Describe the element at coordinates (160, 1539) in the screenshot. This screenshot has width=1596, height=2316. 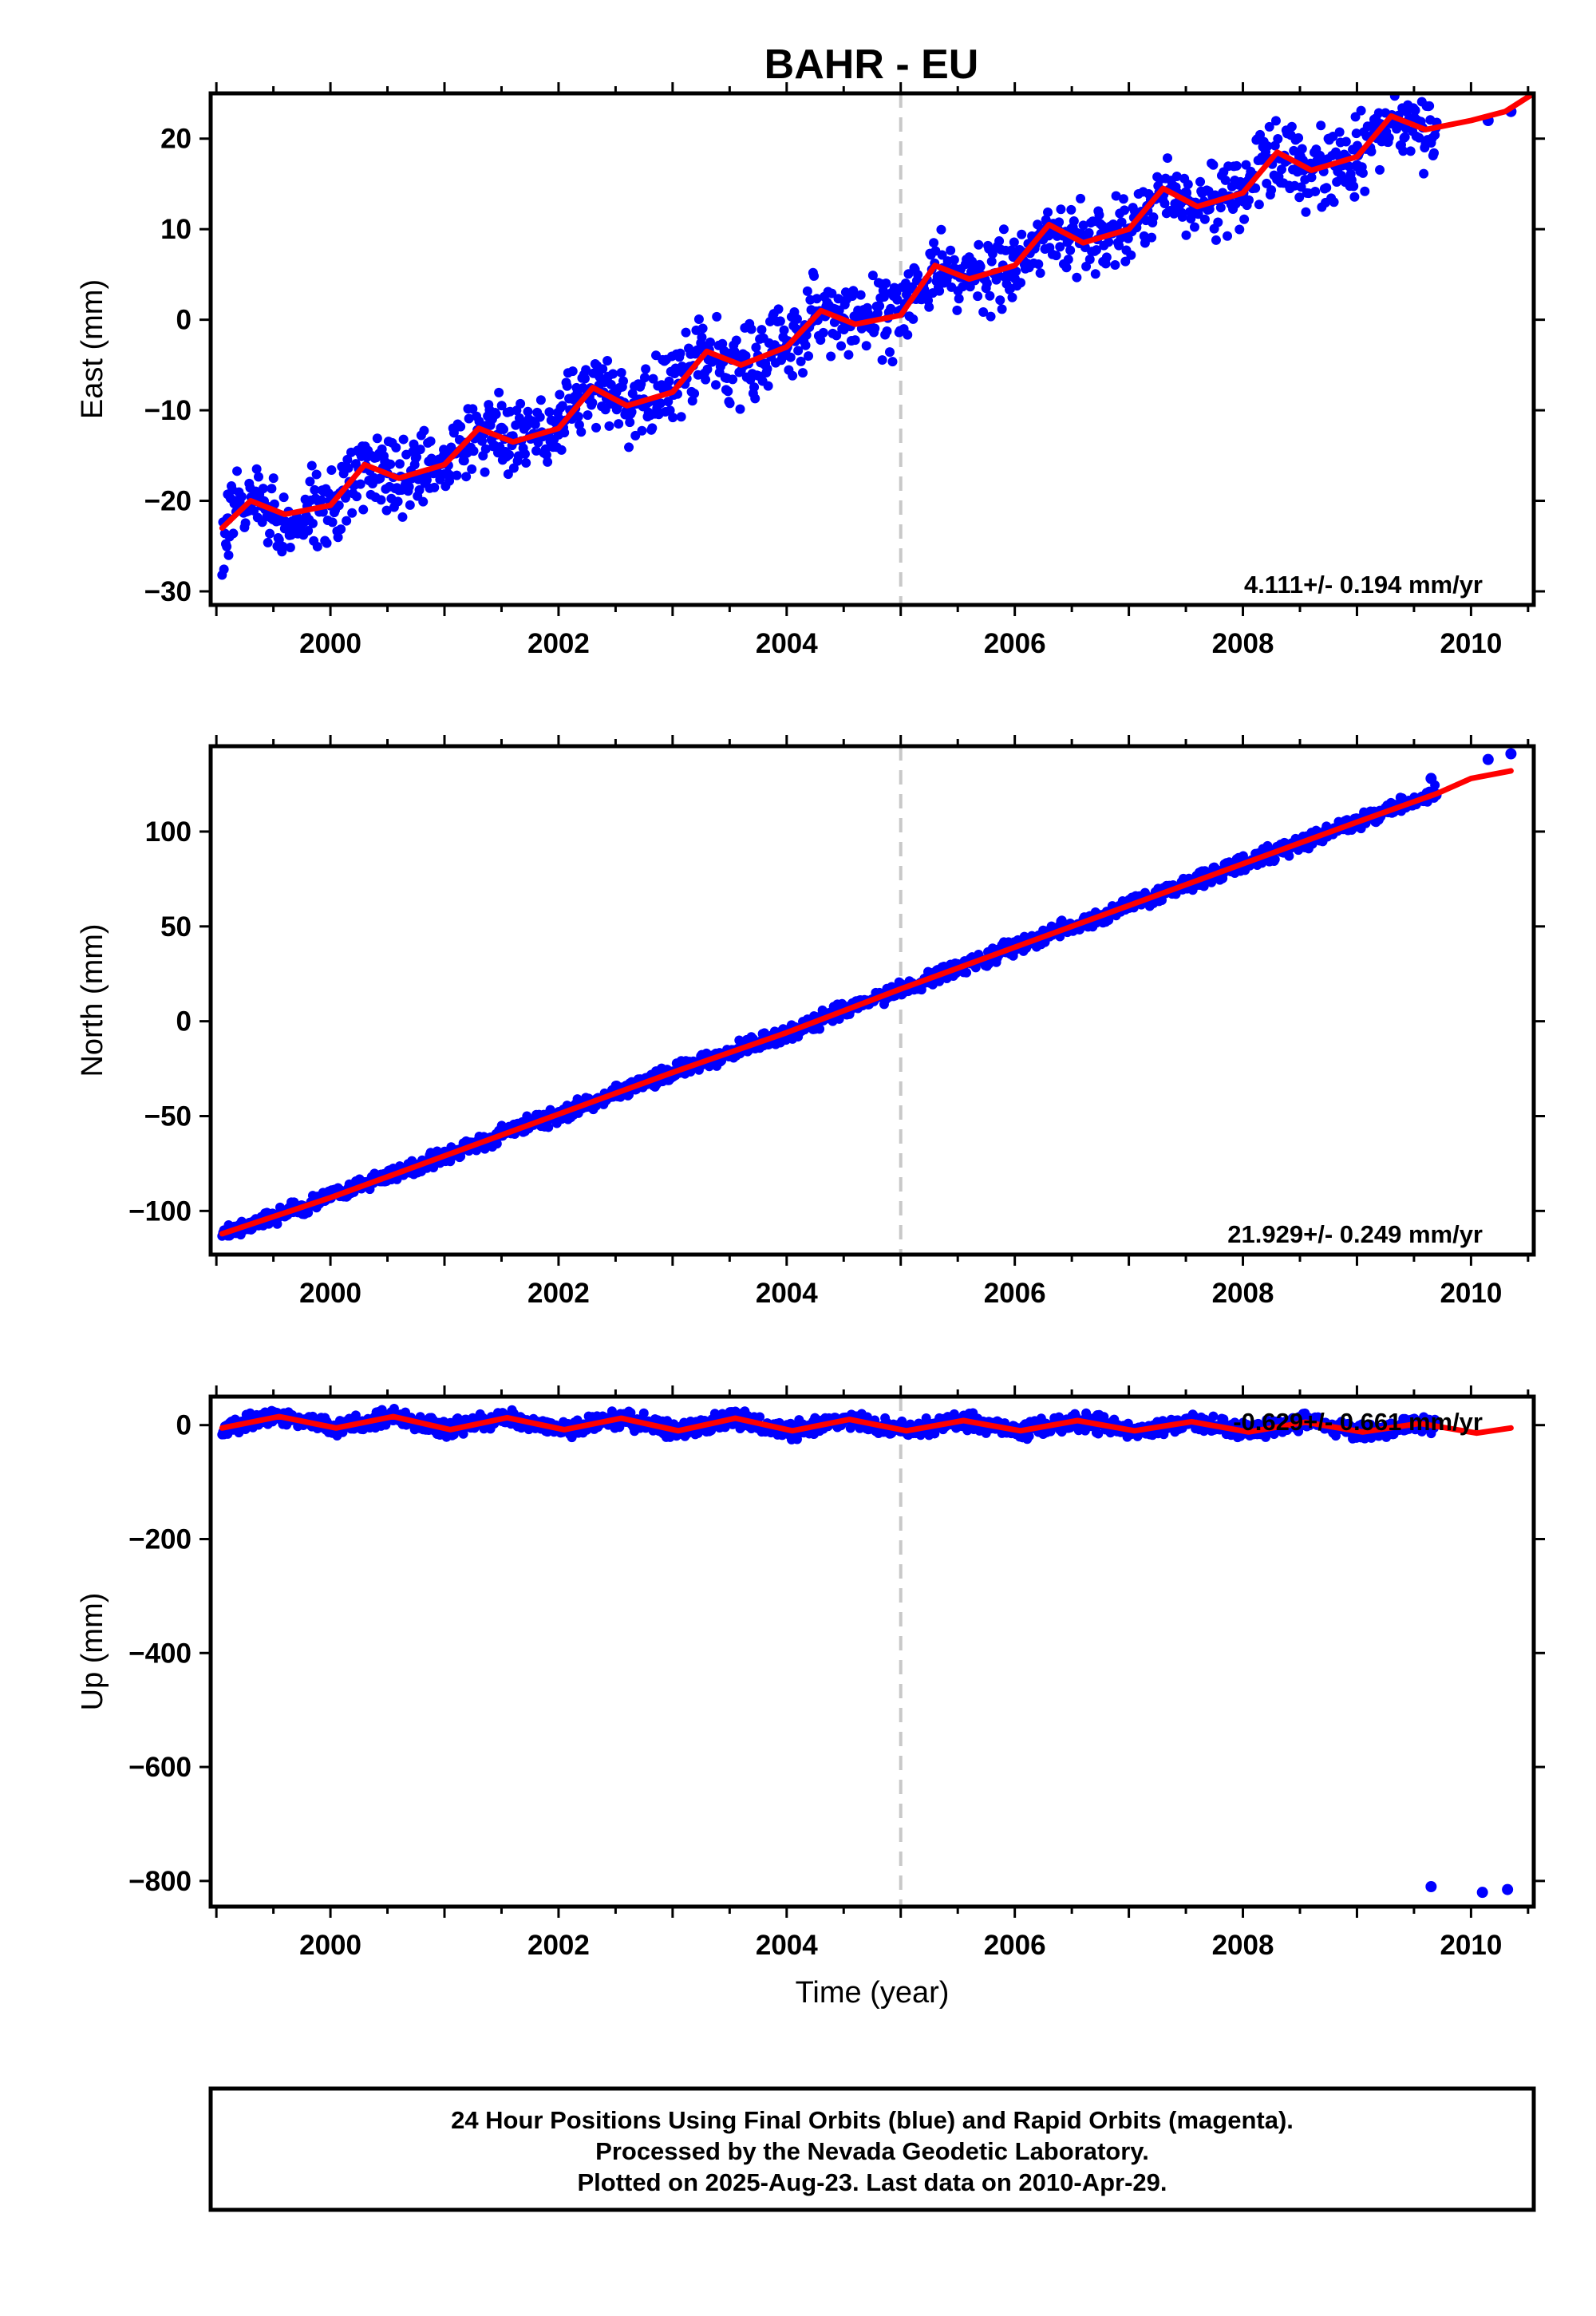
I see `y-tick-label: −200` at that location.